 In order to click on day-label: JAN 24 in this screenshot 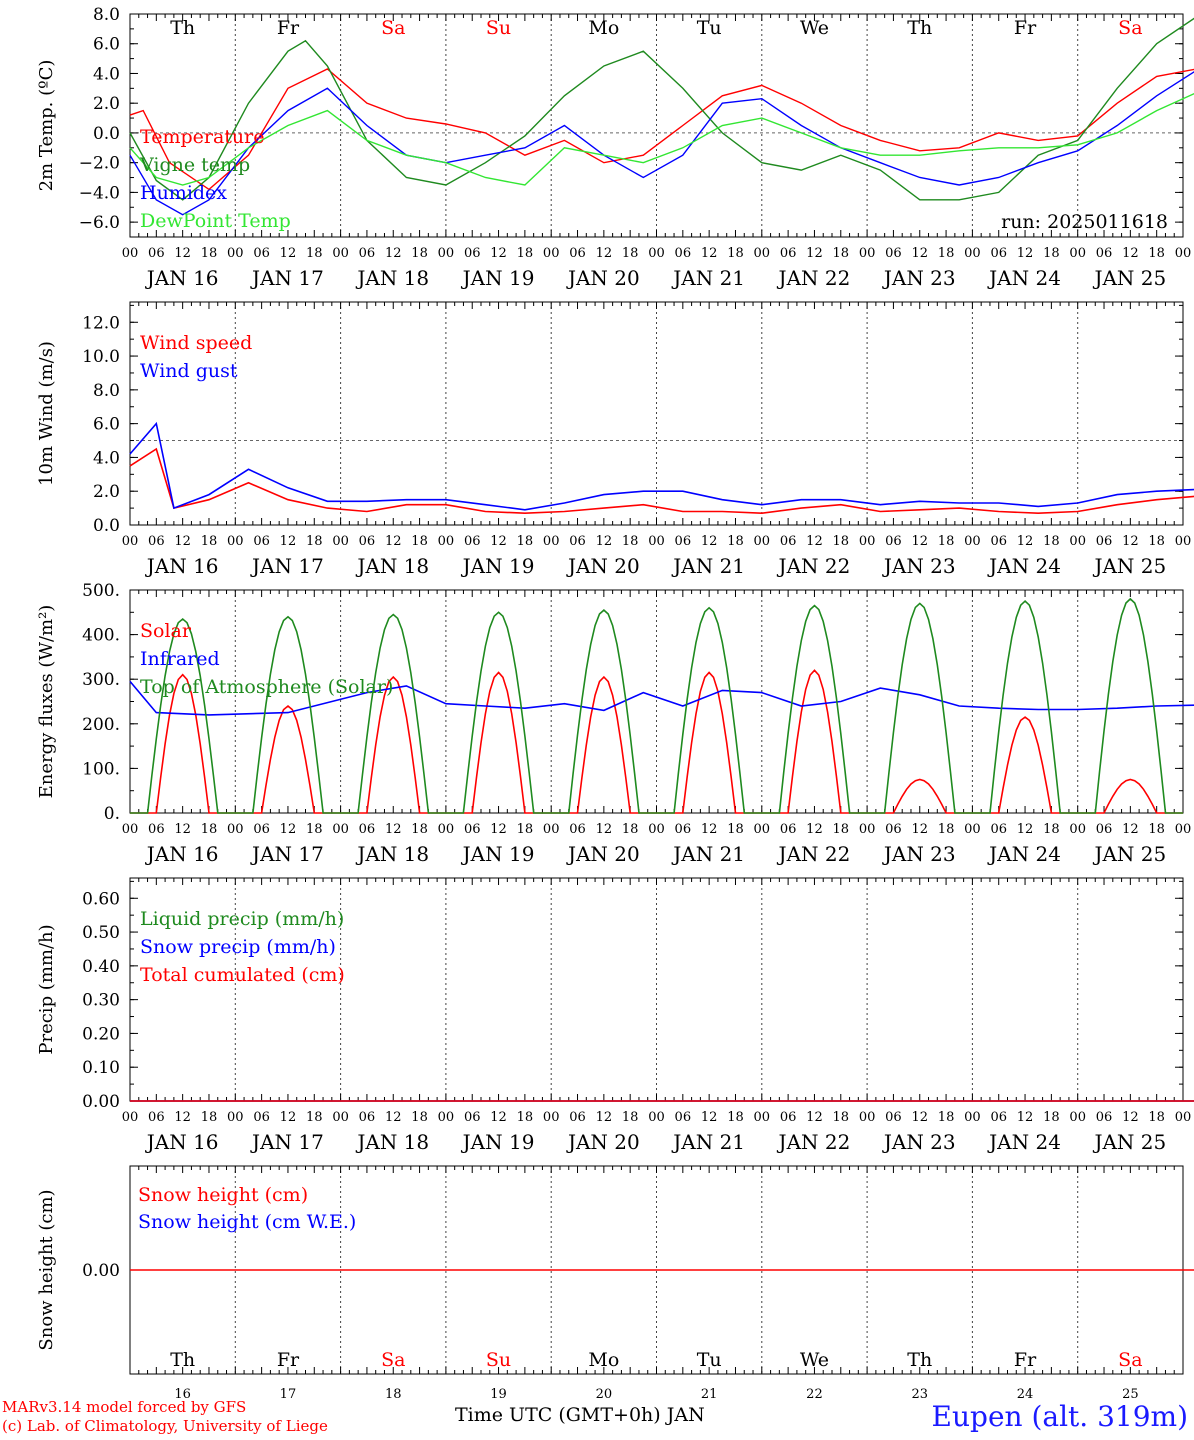, I will do `click(1024, 566)`.